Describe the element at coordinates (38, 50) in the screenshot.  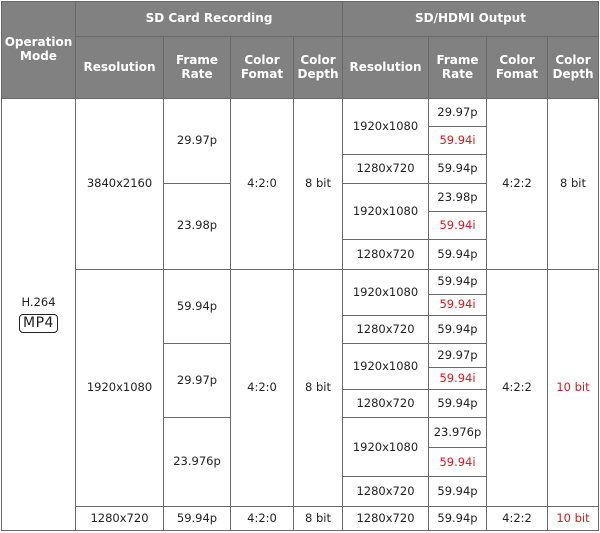
I see `operation-mode-header: Operation Mode` at that location.